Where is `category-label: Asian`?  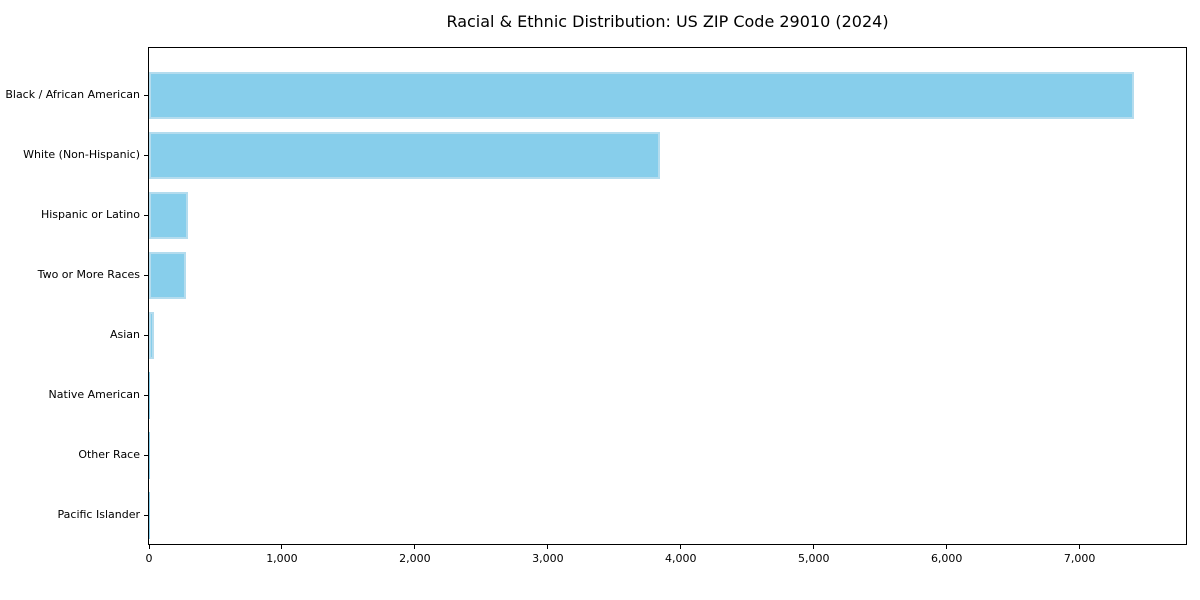
category-label: Asian is located at coordinates (124, 334).